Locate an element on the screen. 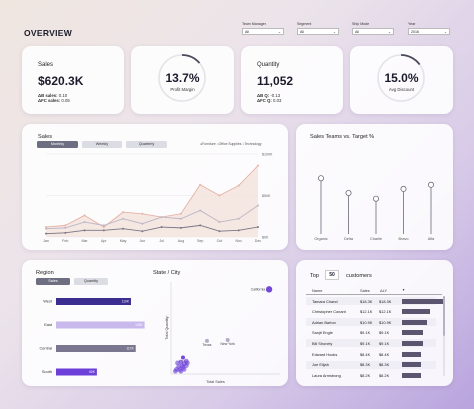  column-header: ΔLY is located at coordinates (384, 290).